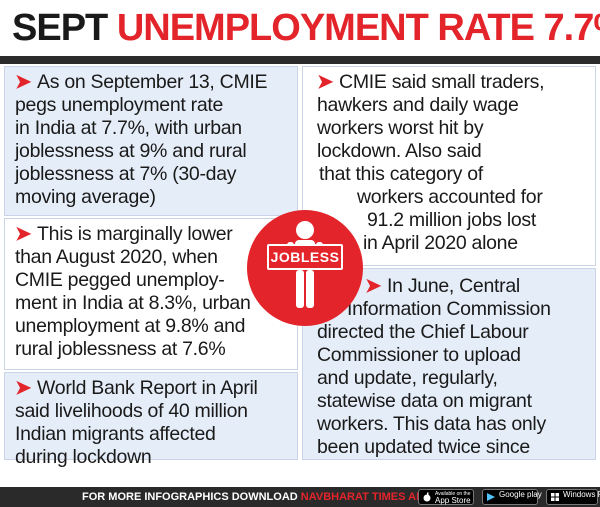 The image size is (600, 507). I want to click on windows-icon, so click(555, 497).